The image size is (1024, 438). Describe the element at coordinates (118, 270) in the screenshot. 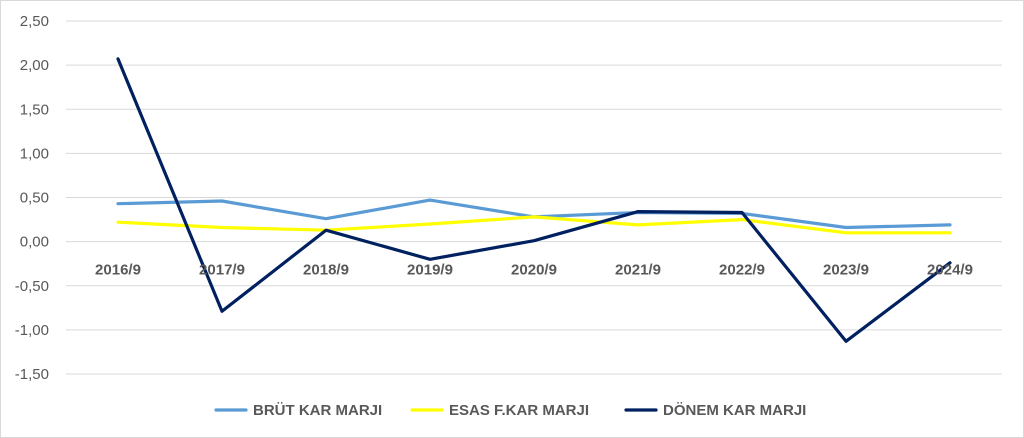

I see `x-tick-label: 2016/9` at that location.